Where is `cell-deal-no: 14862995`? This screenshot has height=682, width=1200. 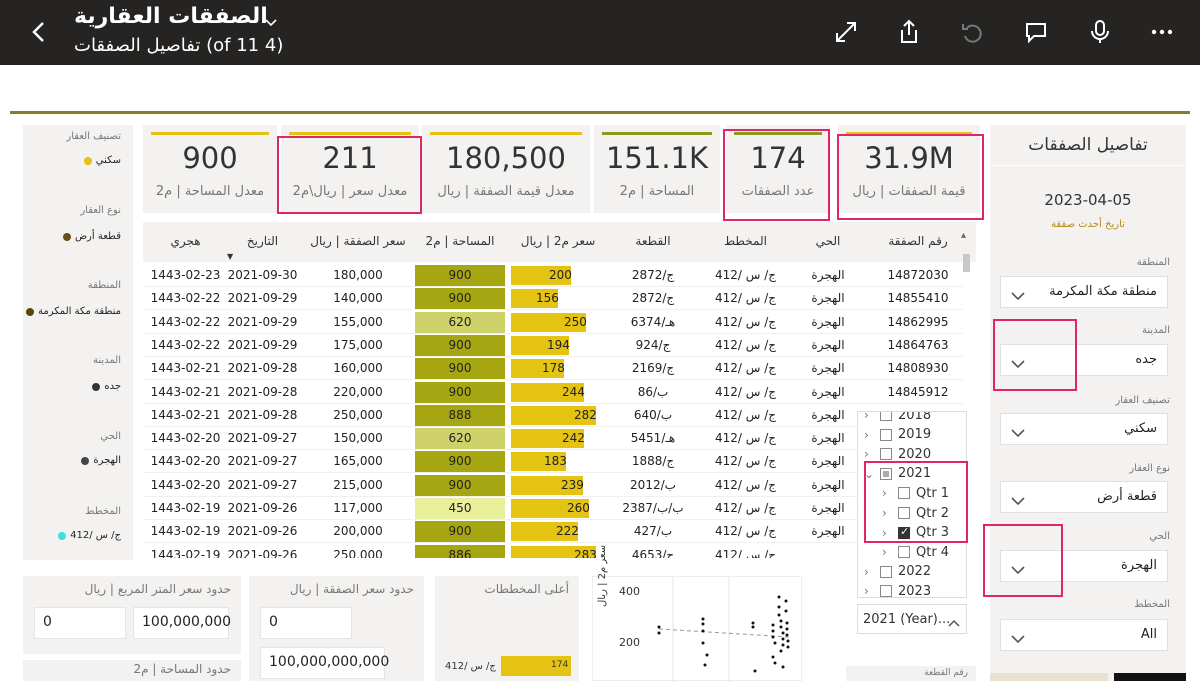
cell-deal-no: 14862995 is located at coordinates (918, 321).